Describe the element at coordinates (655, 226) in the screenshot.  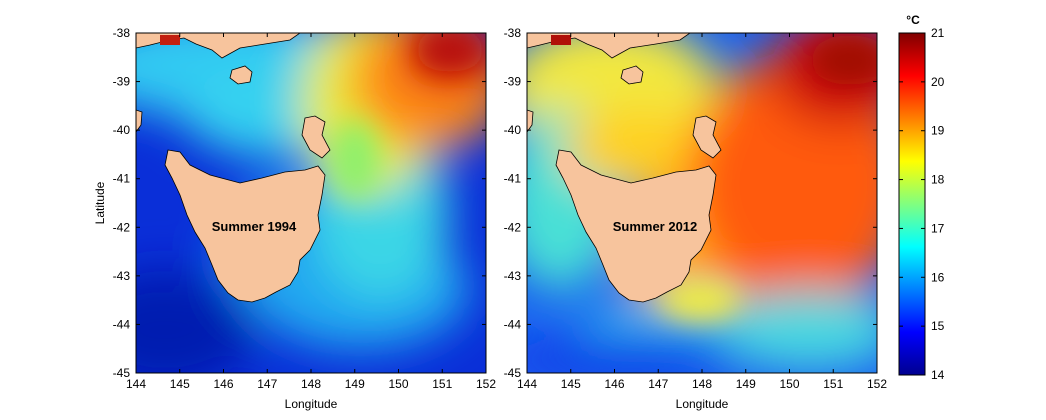
I see `map-label: Summer 2012` at that location.